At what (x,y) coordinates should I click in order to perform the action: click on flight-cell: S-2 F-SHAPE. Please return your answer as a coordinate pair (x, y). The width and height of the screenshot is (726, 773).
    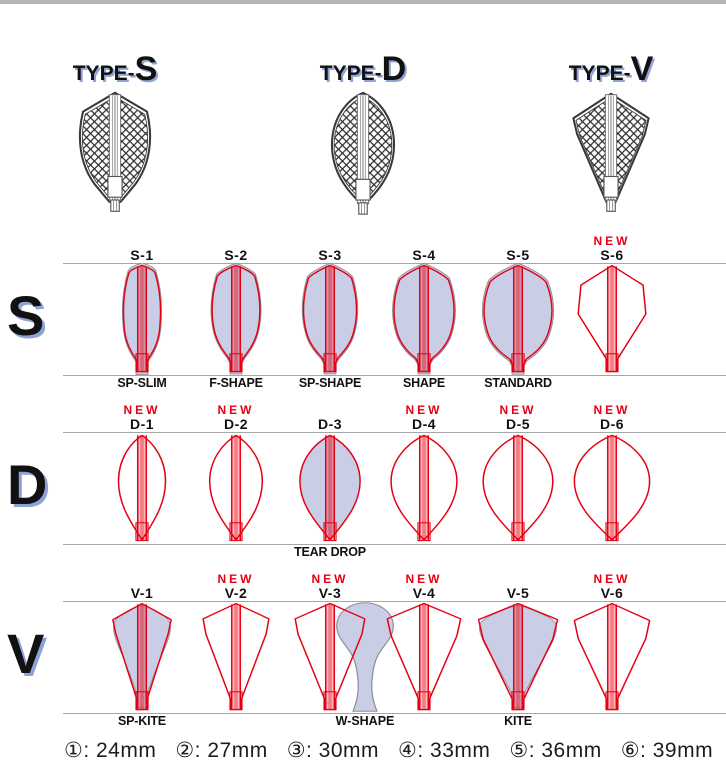
    Looking at the image, I should click on (236, 313).